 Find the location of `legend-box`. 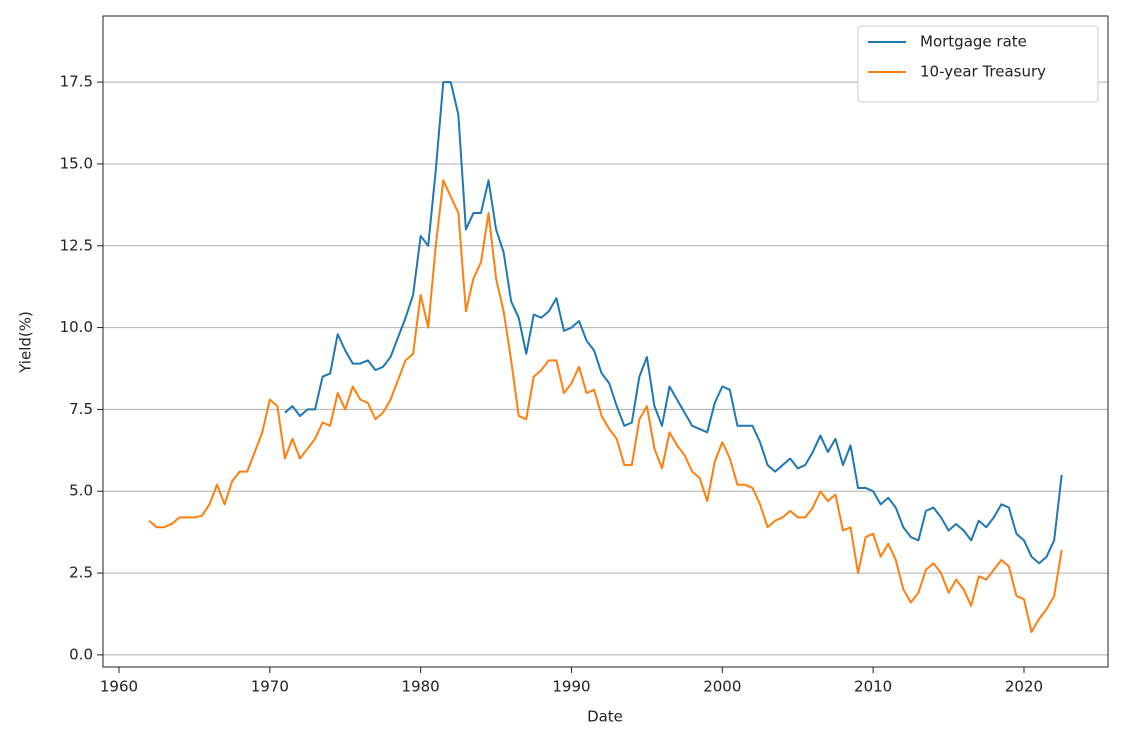

legend-box is located at coordinates (978, 64).